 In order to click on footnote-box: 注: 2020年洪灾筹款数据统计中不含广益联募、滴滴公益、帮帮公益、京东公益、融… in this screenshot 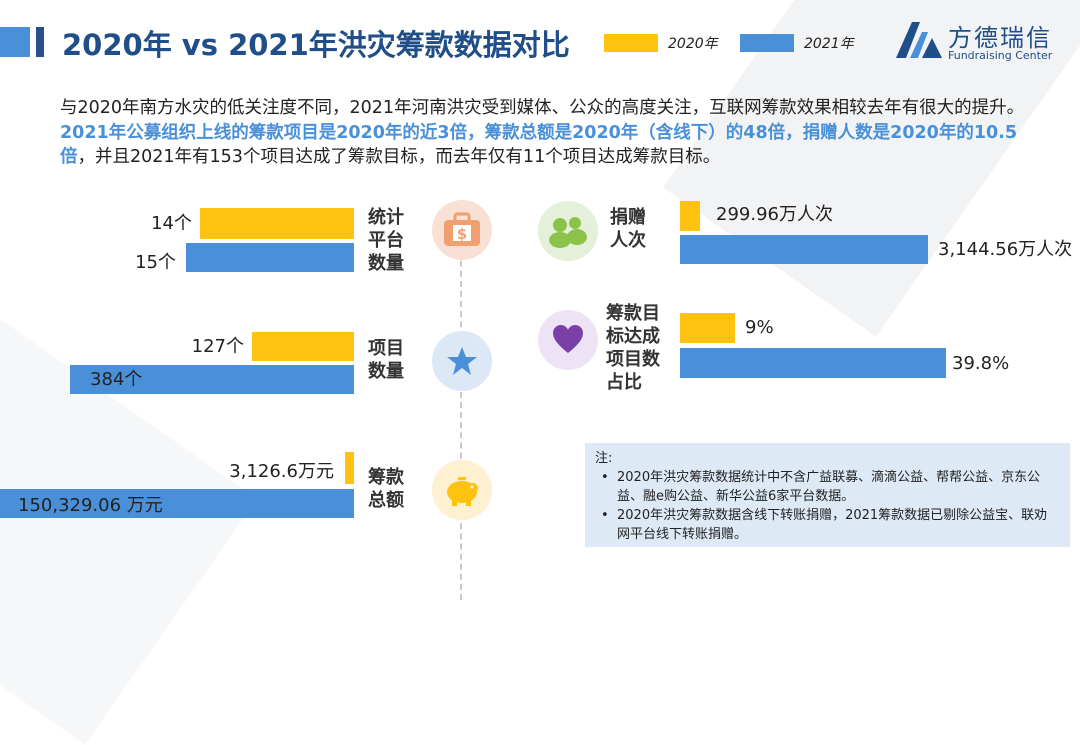, I will do `click(827, 495)`.